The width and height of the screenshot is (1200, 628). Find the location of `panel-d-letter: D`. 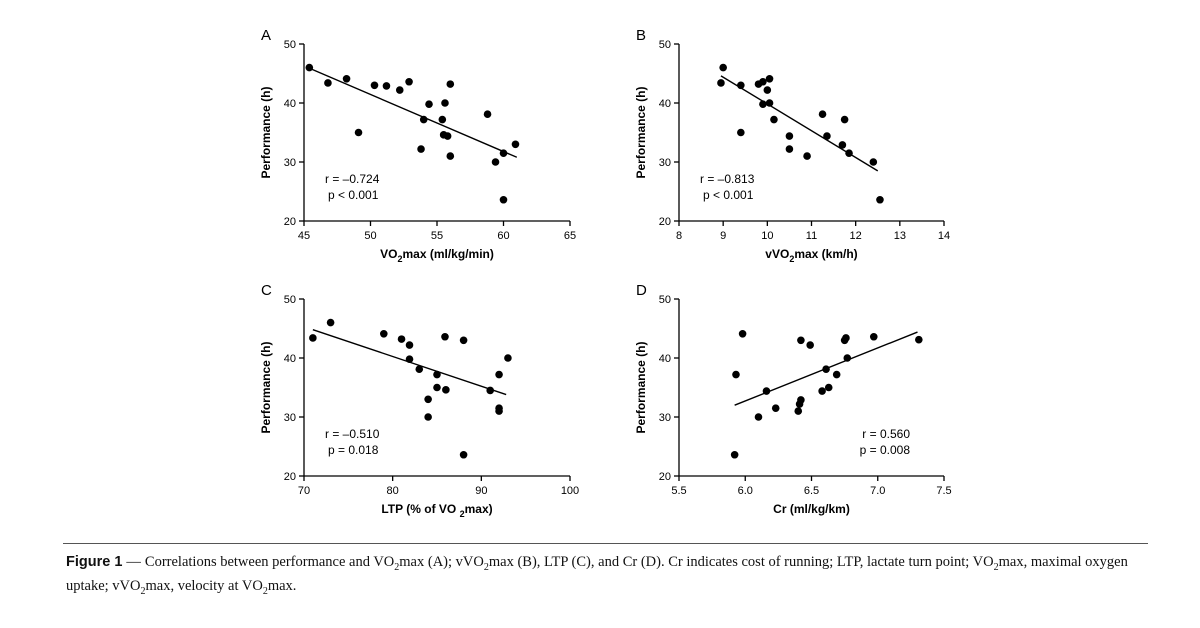

panel-d-letter: D is located at coordinates (641, 290).